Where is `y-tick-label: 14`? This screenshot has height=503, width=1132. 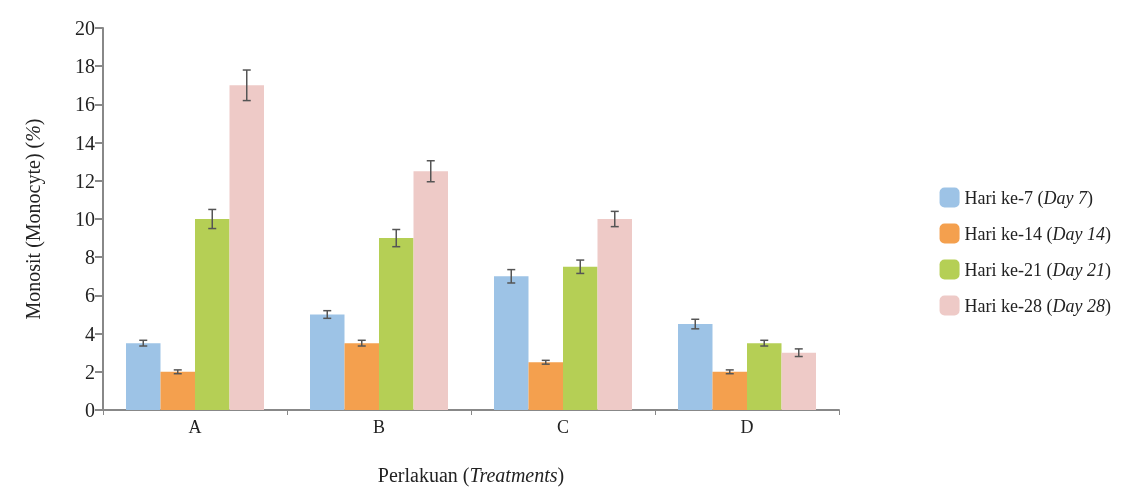 y-tick-label: 14 is located at coordinates (85, 142).